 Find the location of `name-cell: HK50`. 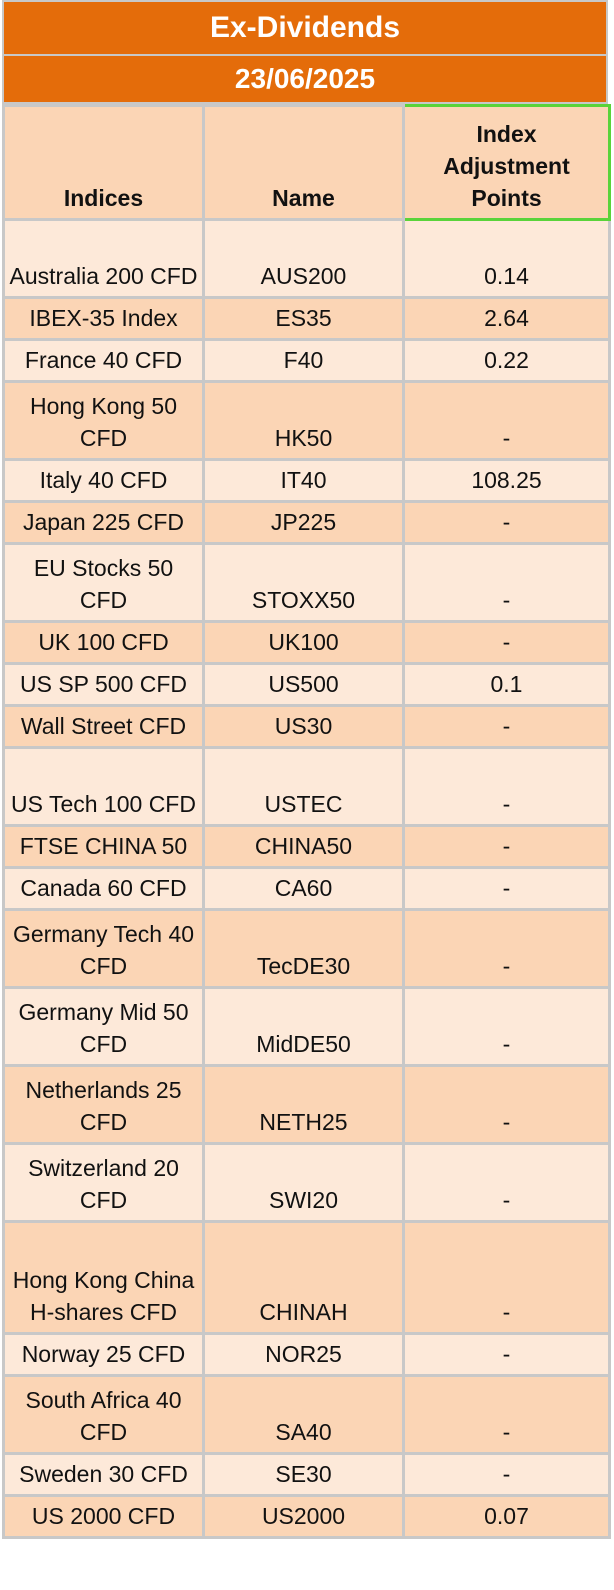

name-cell: HK50 is located at coordinates (303, 420).